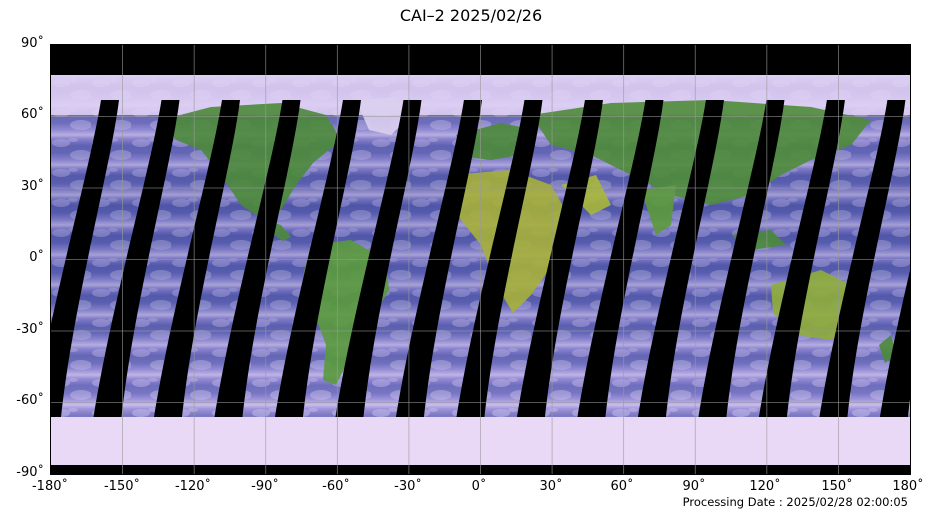 The height and width of the screenshot is (515, 942). Describe the element at coordinates (121, 486) in the screenshot. I see `lon-label-minus-150: -150˚` at that location.